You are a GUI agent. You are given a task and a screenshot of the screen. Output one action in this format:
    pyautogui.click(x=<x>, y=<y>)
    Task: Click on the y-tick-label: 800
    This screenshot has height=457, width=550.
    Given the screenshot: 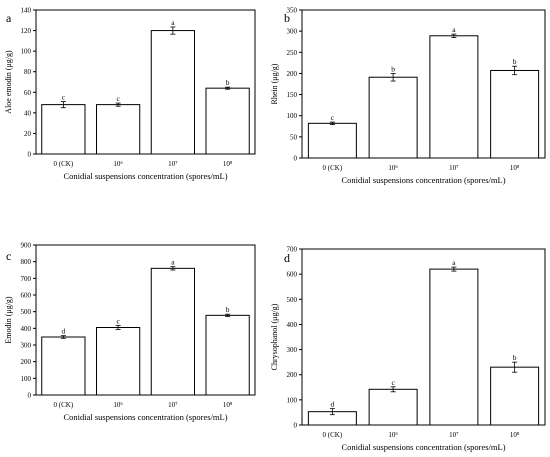 What is the action you would take?
    pyautogui.click(x=26, y=262)
    